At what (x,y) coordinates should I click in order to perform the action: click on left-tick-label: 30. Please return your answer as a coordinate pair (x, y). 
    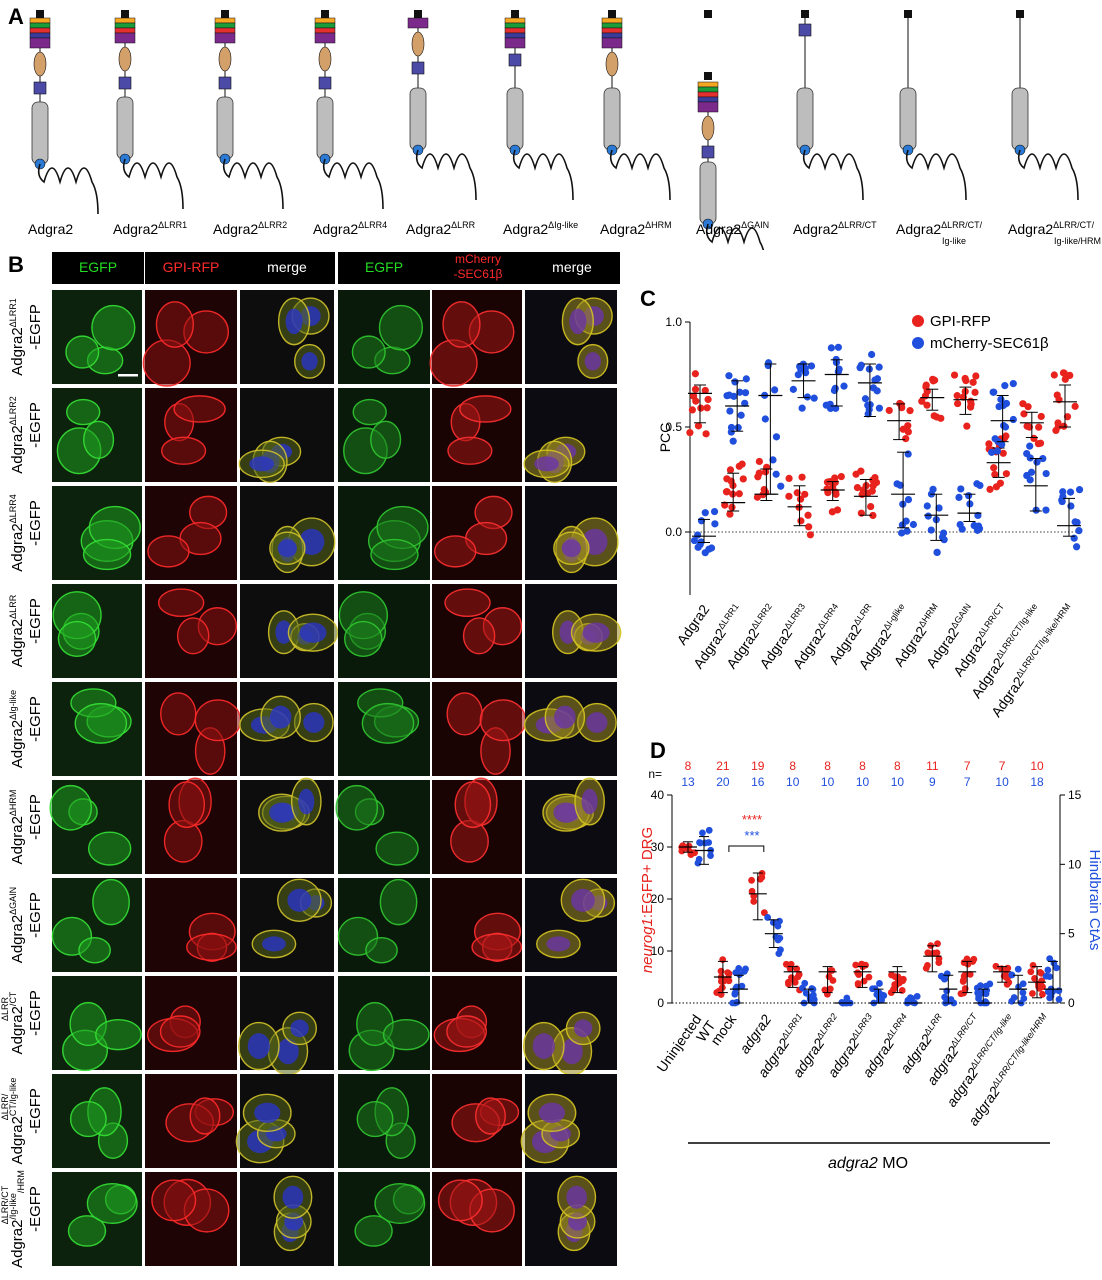
    Looking at the image, I should click on (658, 847).